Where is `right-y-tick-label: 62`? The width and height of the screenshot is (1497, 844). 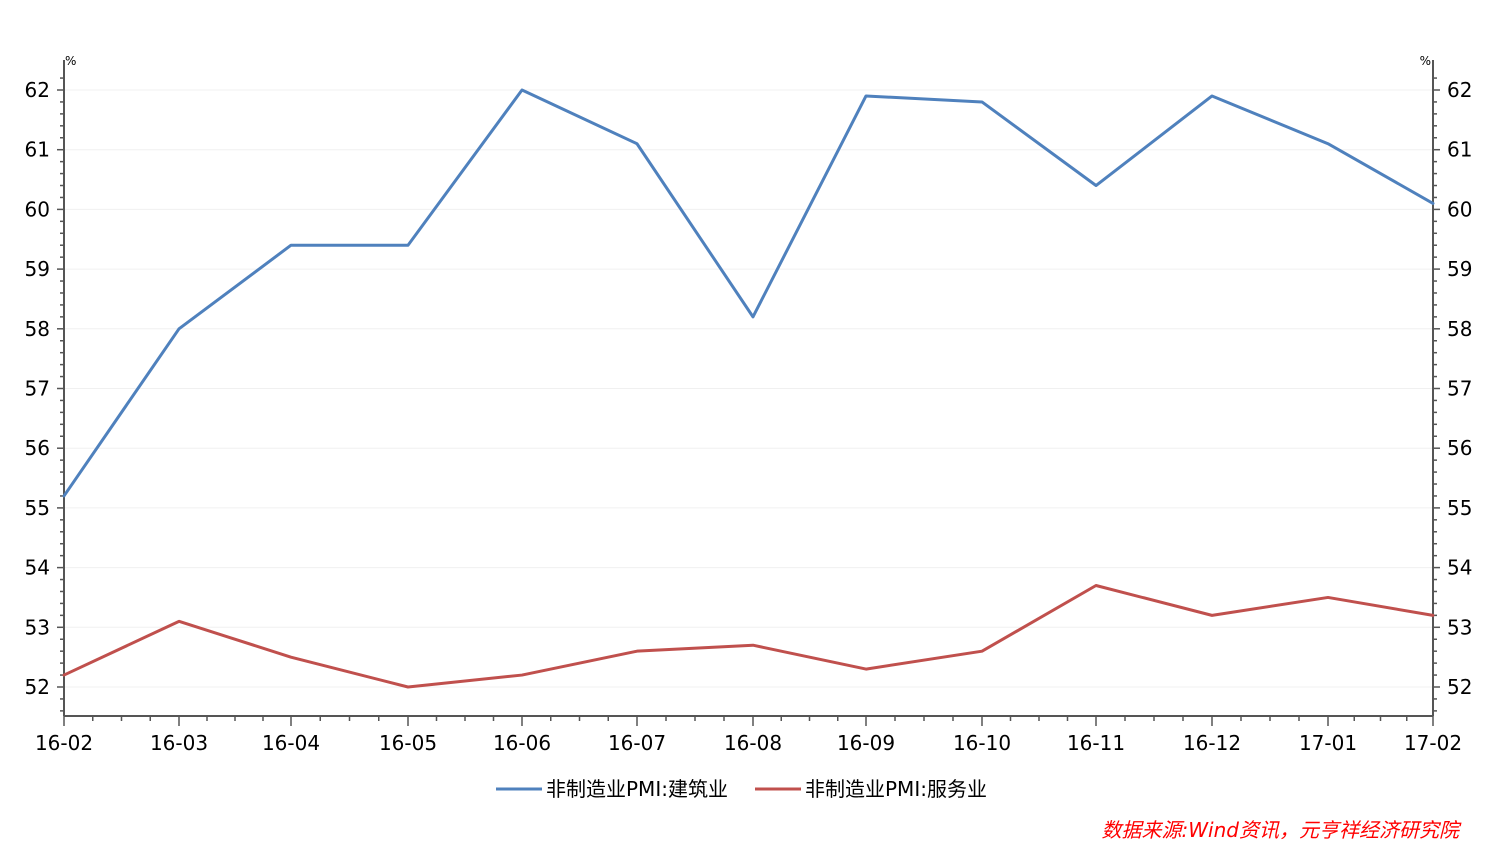
right-y-tick-label: 62 is located at coordinates (1459, 90).